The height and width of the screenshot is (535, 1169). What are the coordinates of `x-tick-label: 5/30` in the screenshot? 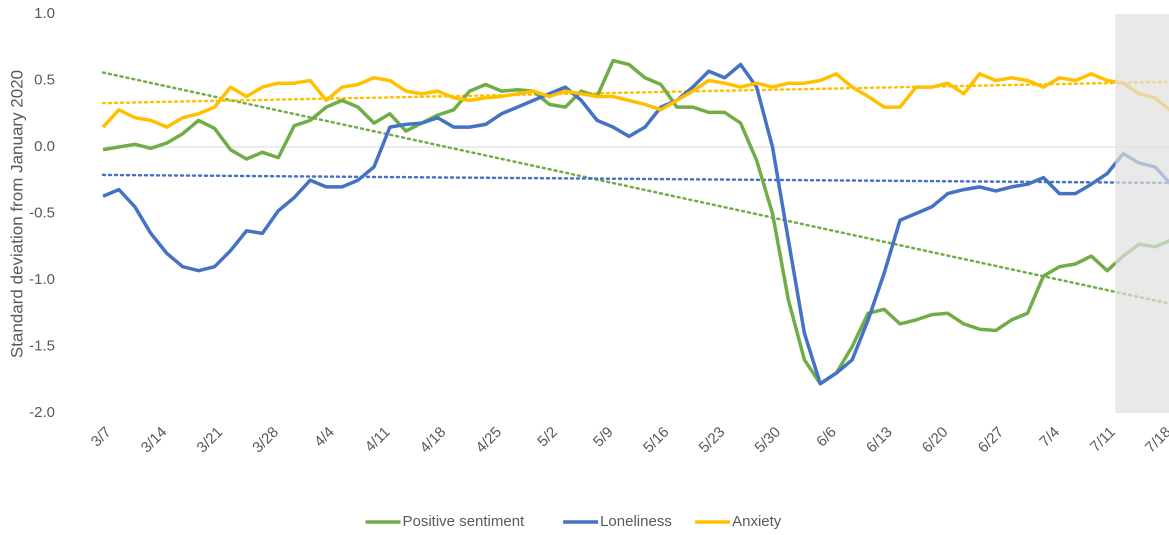 It's located at (767, 440).